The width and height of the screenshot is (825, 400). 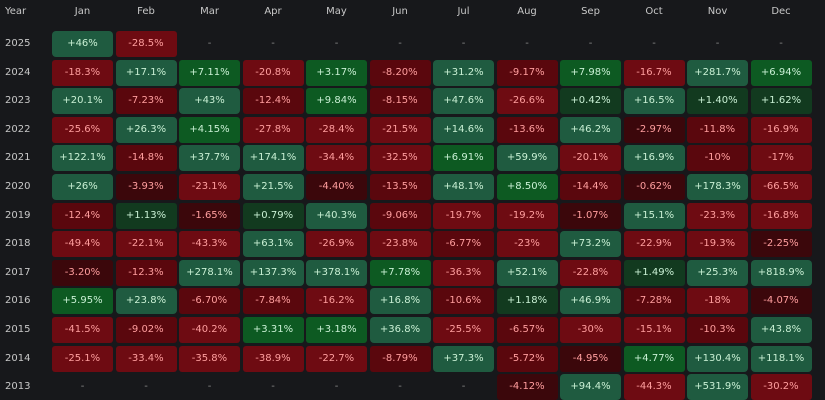 What do you see at coordinates (781, 330) in the screenshot?
I see `return-cell: +43.8%` at bounding box center [781, 330].